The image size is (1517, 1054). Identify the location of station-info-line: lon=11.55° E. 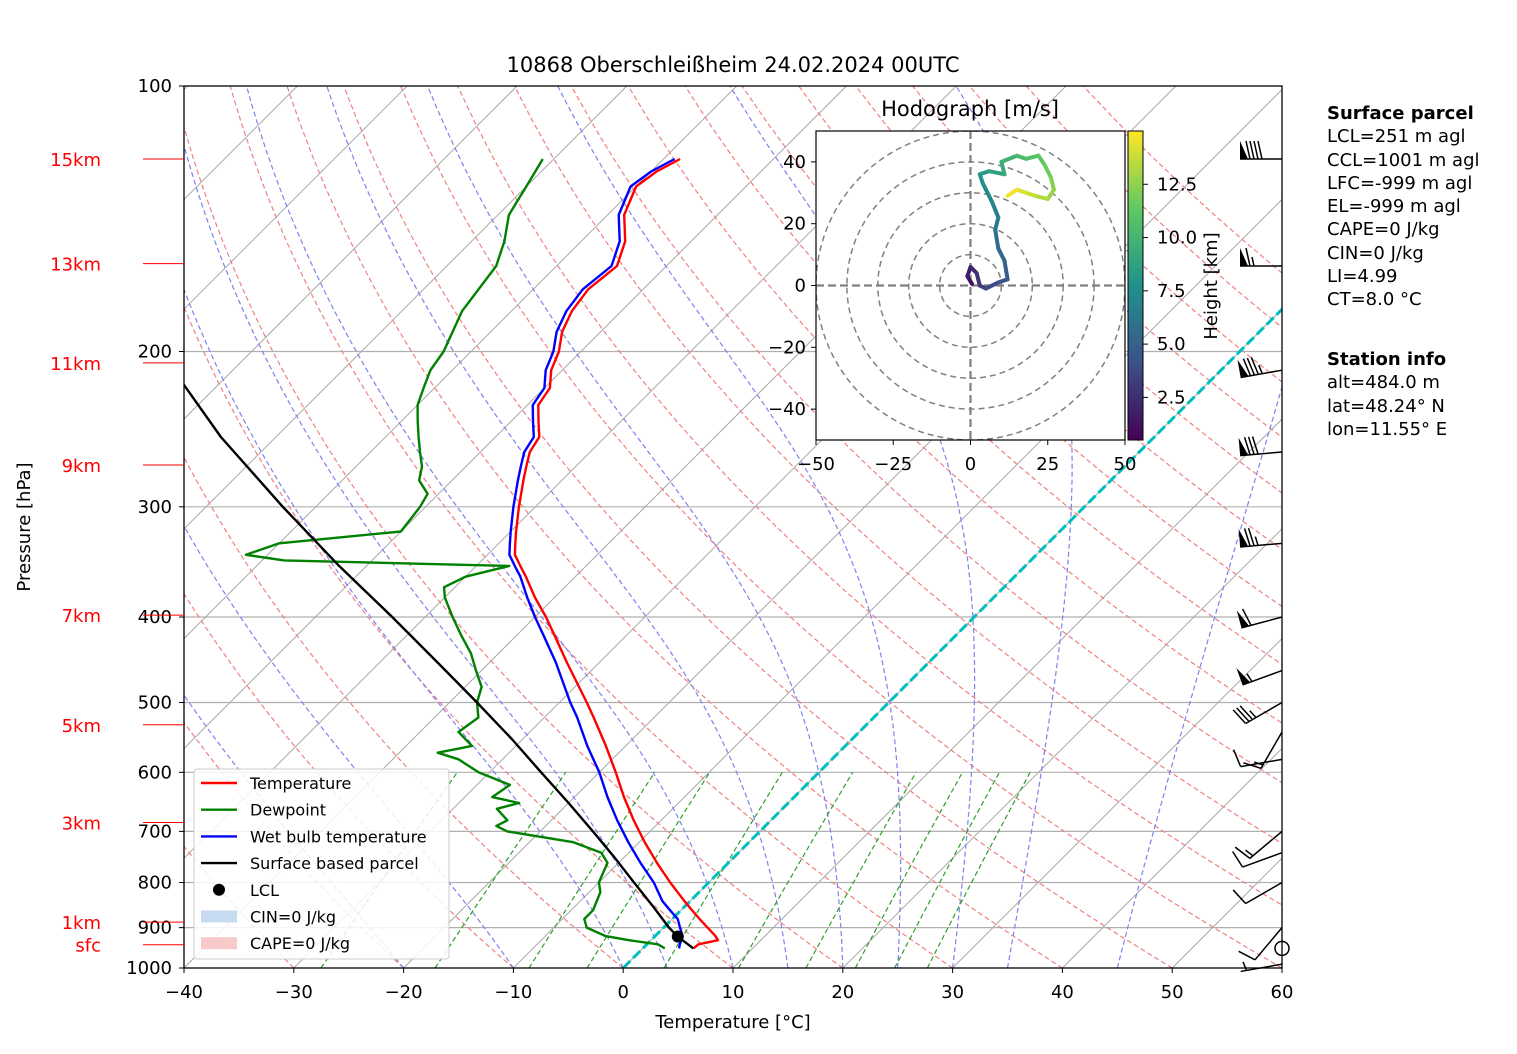
(1387, 429).